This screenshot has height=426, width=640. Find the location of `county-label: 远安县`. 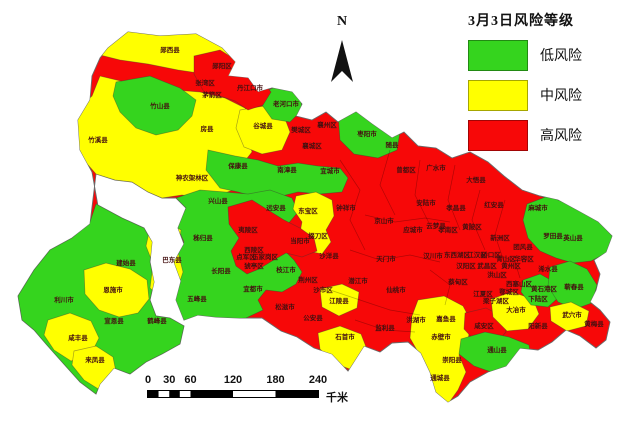

county-label: 远安县 is located at coordinates (276, 207).